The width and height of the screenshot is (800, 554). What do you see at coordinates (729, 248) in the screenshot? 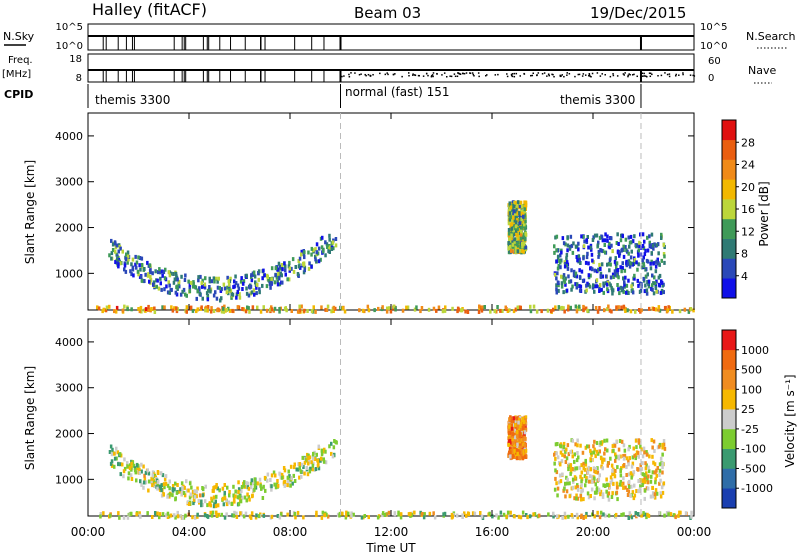
I see `colorbar-segment` at bounding box center [729, 248].